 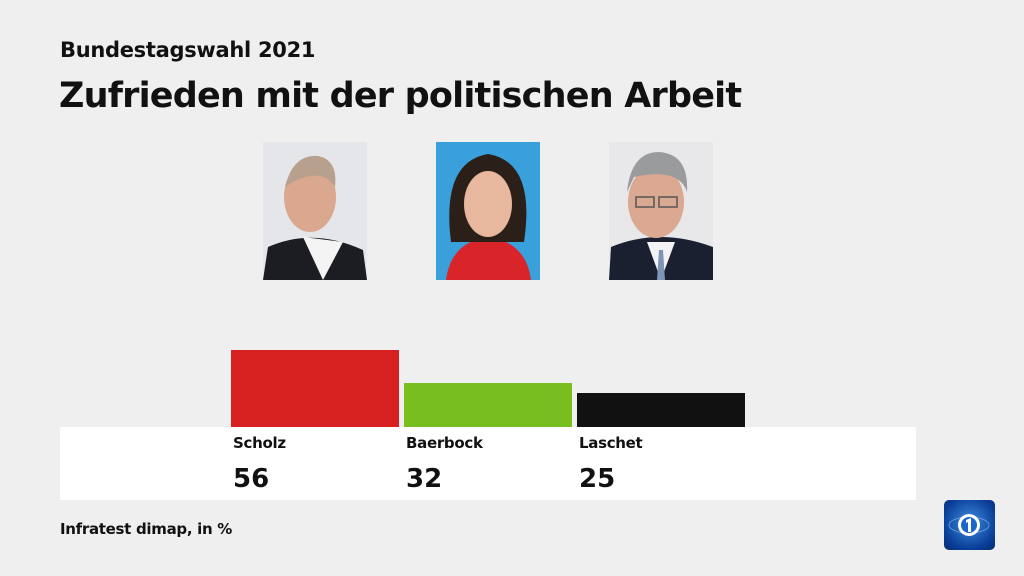 I want to click on category-label-scholz: Scholz, so click(x=259, y=443).